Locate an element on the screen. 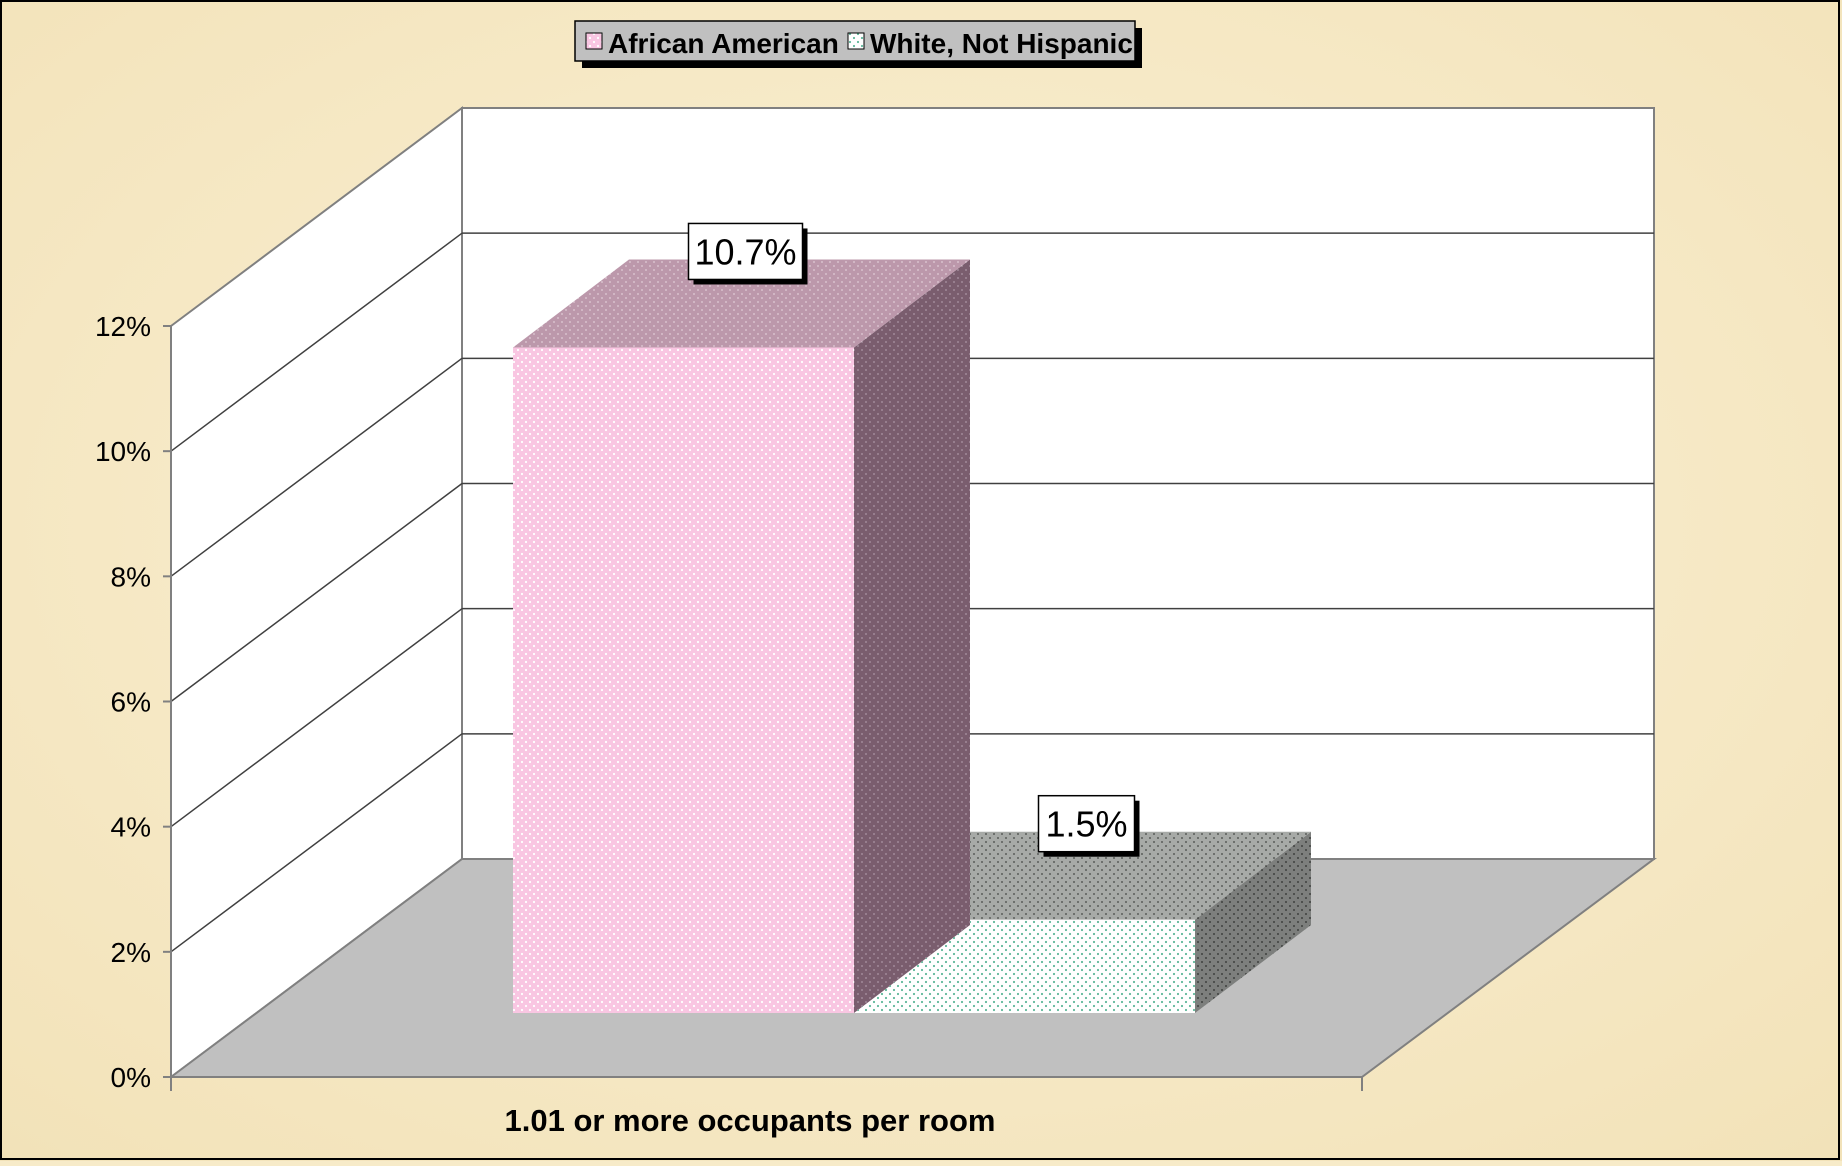 The image size is (1842, 1166). category-label: 1.01 or more occupants per room is located at coordinates (750, 1120).